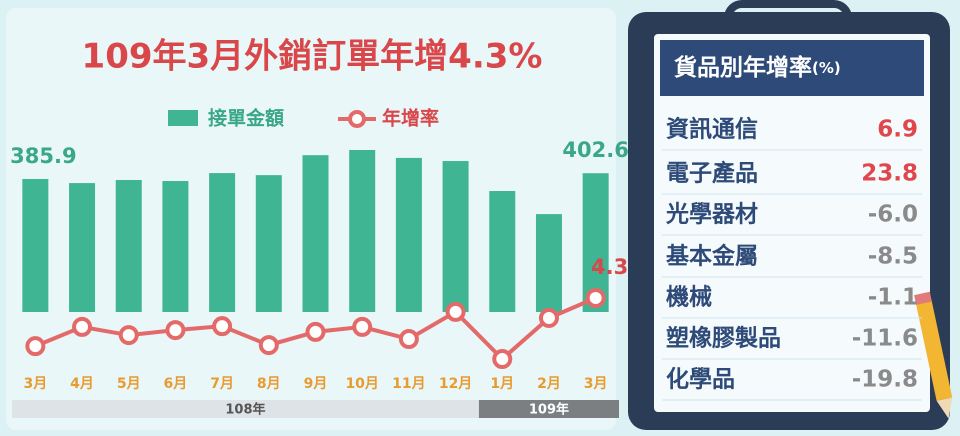 This screenshot has height=436, width=960. I want to click on legend-label: 年增率, so click(410, 118).